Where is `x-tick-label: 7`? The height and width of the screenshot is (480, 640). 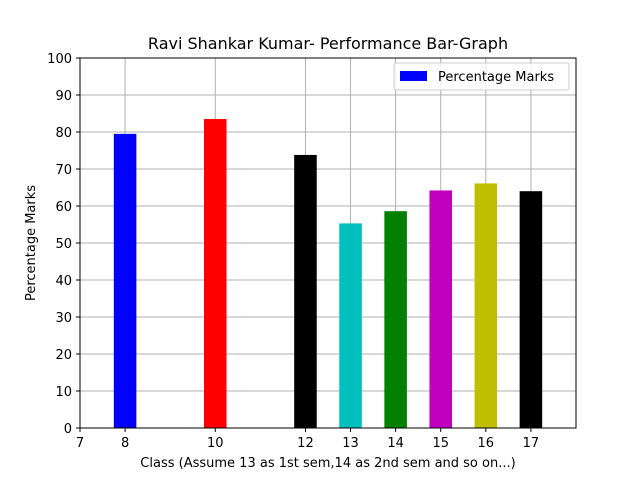
x-tick-label: 7 is located at coordinates (80, 443).